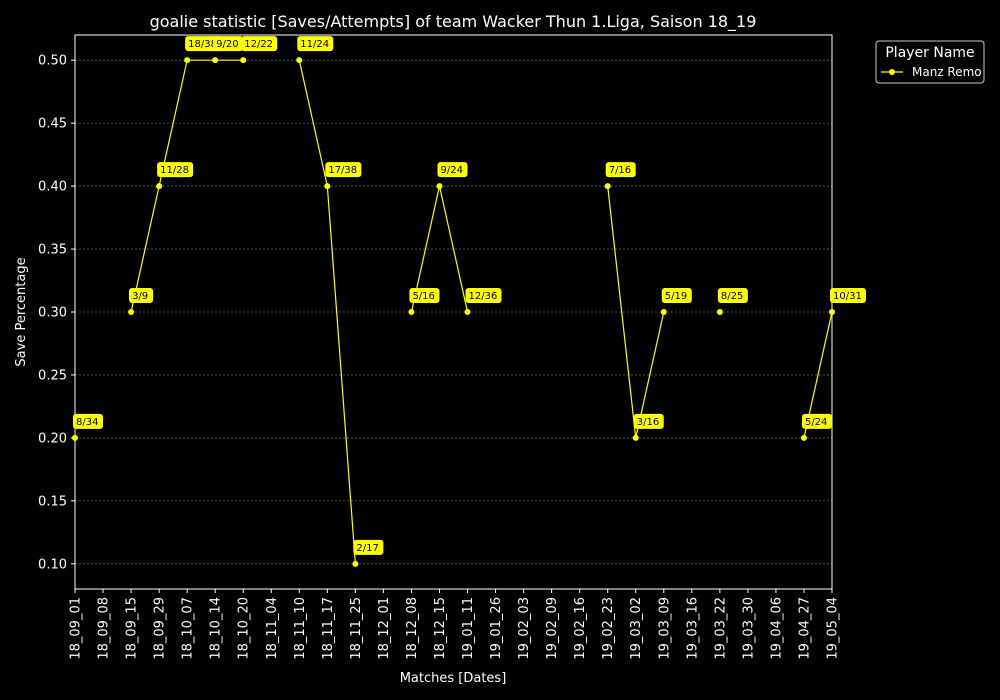 This screenshot has height=700, width=1000. I want to click on data-label: 12/36, so click(483, 296).